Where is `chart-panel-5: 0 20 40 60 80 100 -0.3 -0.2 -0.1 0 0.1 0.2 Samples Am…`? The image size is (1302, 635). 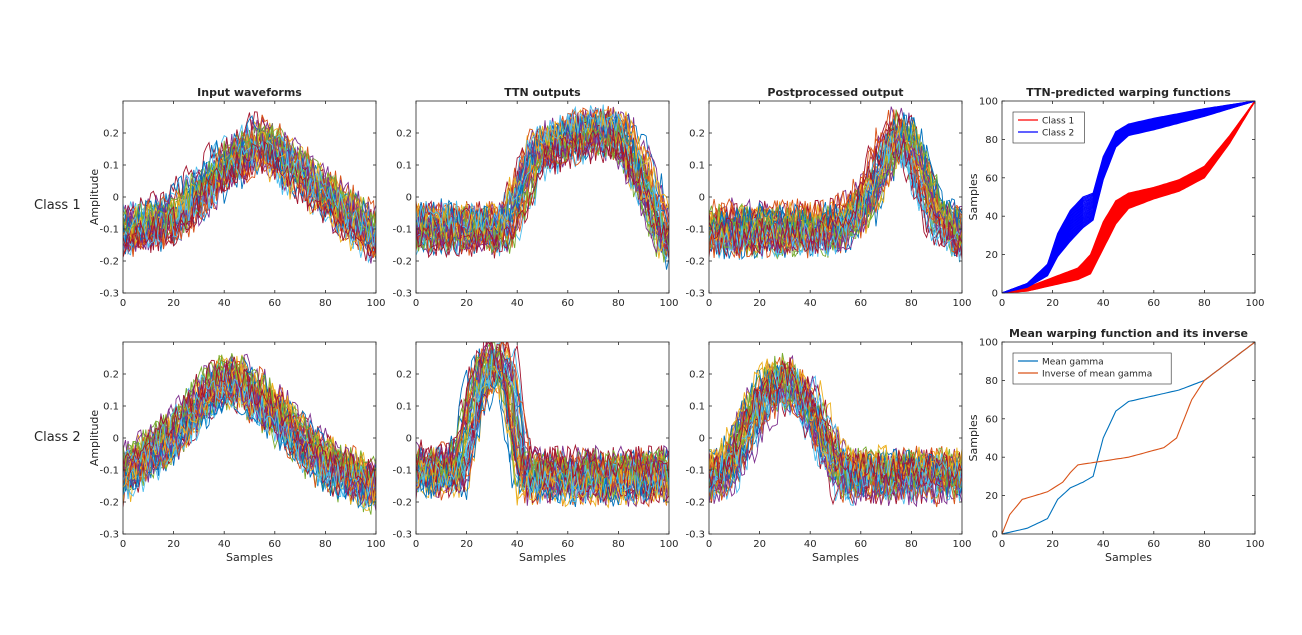
chart-panel-5: 0 20 40 60 80 100 -0.3 -0.2 -0.1 0 0.1 0.2 Samples Am… is located at coordinates (237, 452).